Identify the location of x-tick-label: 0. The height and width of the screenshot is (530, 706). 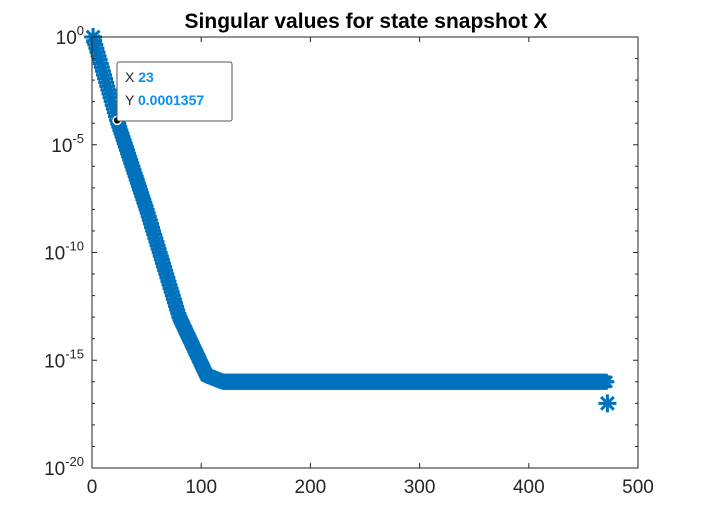
(92, 487).